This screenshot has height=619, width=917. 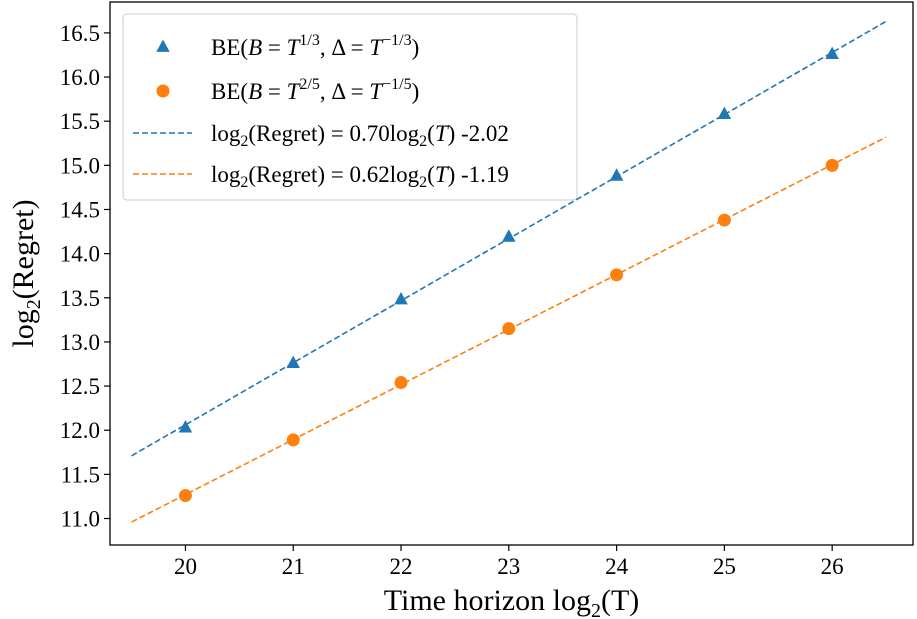 I want to click on legend-1-pre: BE(, so click(x=229, y=91).